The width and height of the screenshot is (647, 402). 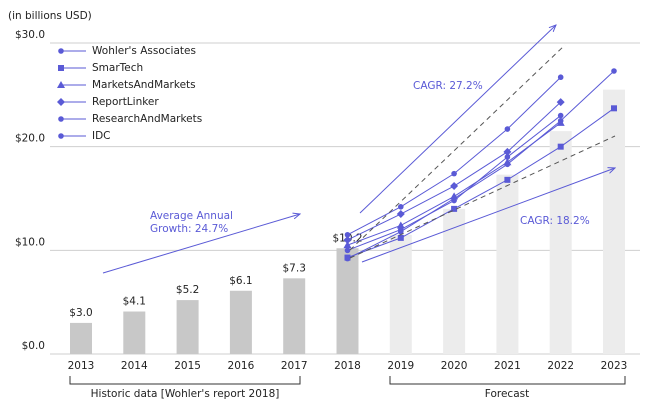 What do you see at coordinates (81, 366) in the screenshot?
I see `x-tick-label: 2013` at bounding box center [81, 366].